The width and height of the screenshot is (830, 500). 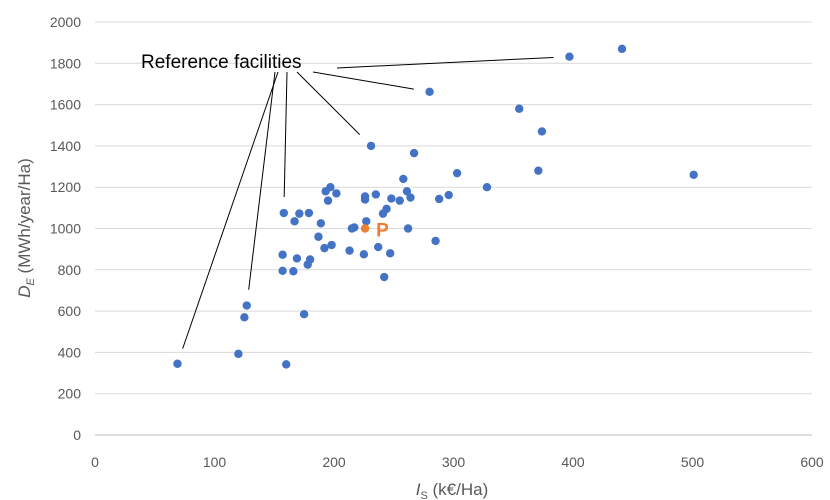 What do you see at coordinates (24, 292) in the screenshot?
I see `y-axis-title-main: D` at bounding box center [24, 292].